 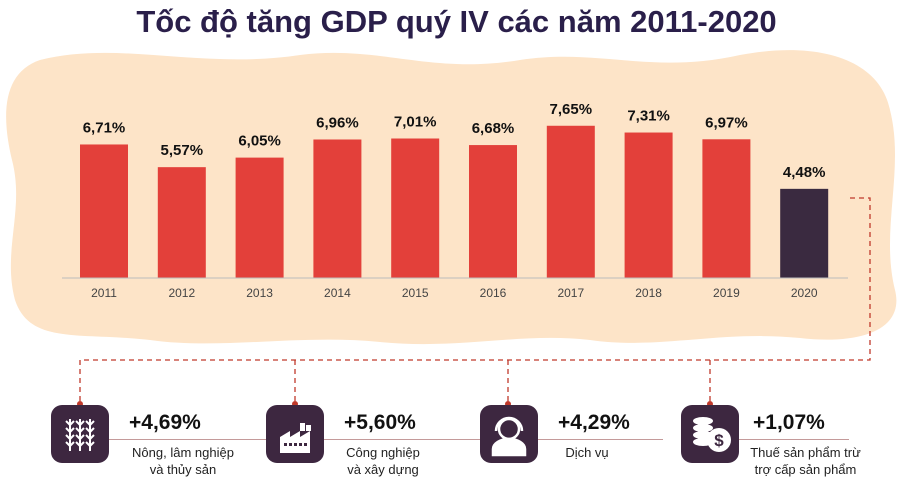 I want to click on data-label: 5,57%, so click(x=182, y=150).